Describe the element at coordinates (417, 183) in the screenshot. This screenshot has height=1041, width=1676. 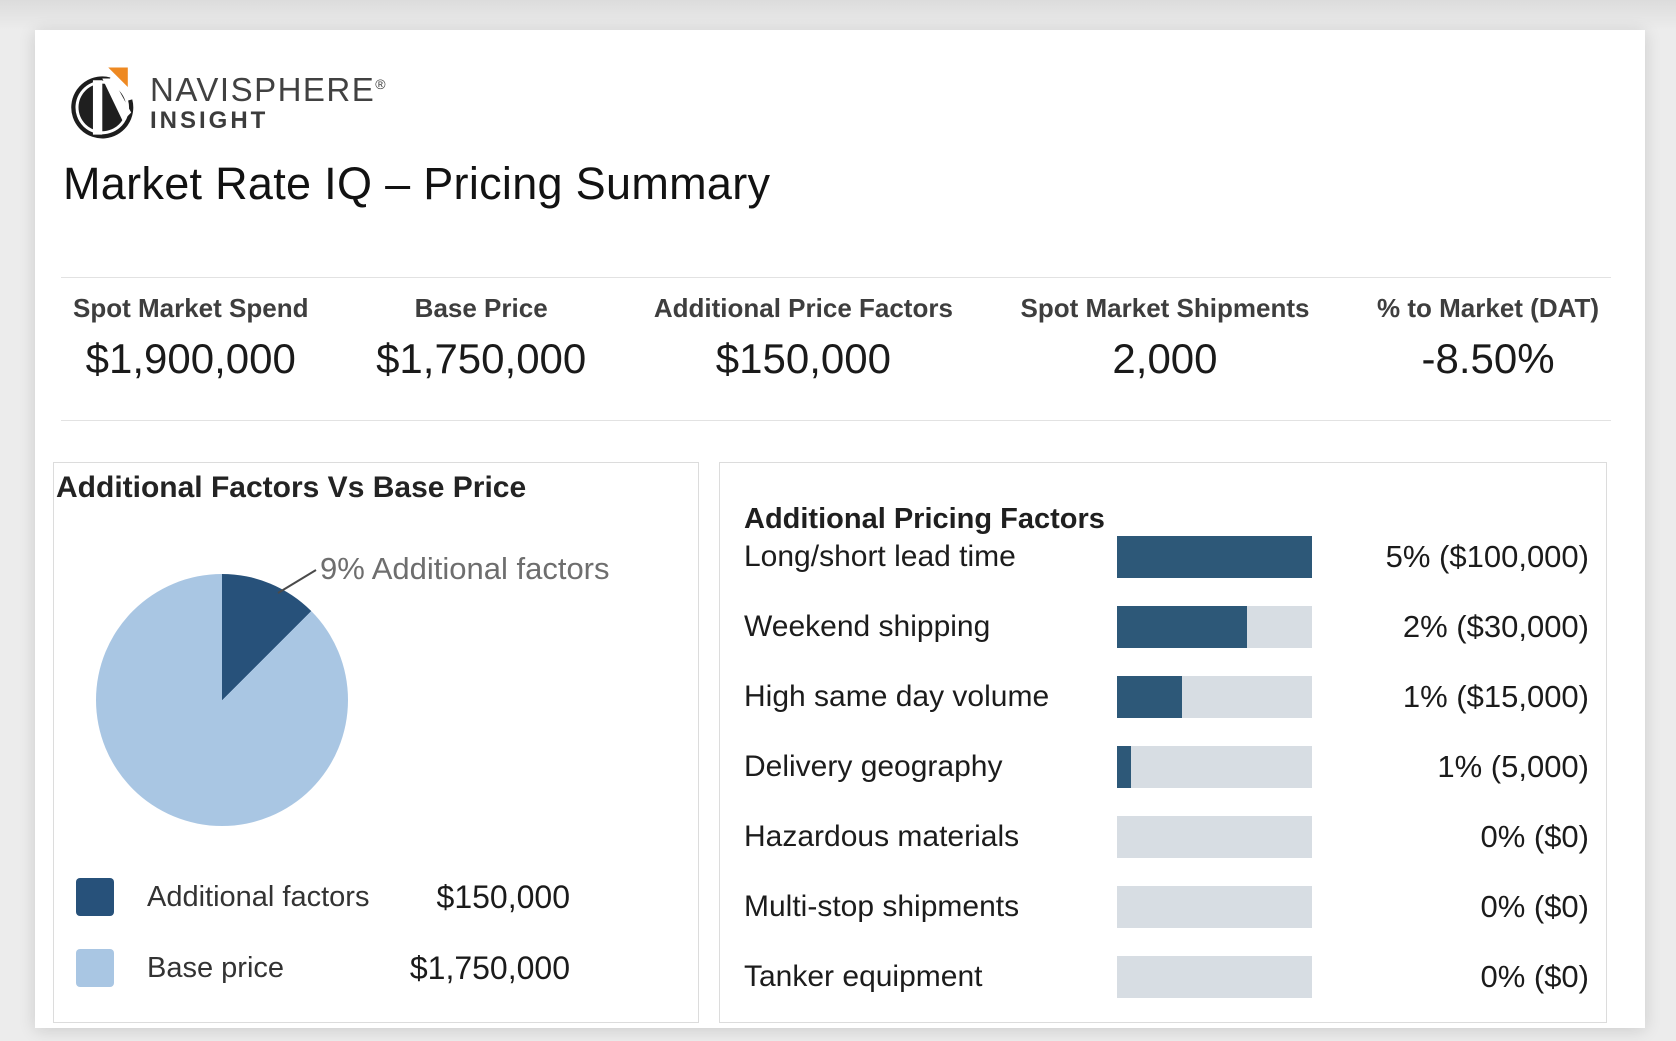
I see `page-title: Market Rate IQ – Pricing Summary` at that location.